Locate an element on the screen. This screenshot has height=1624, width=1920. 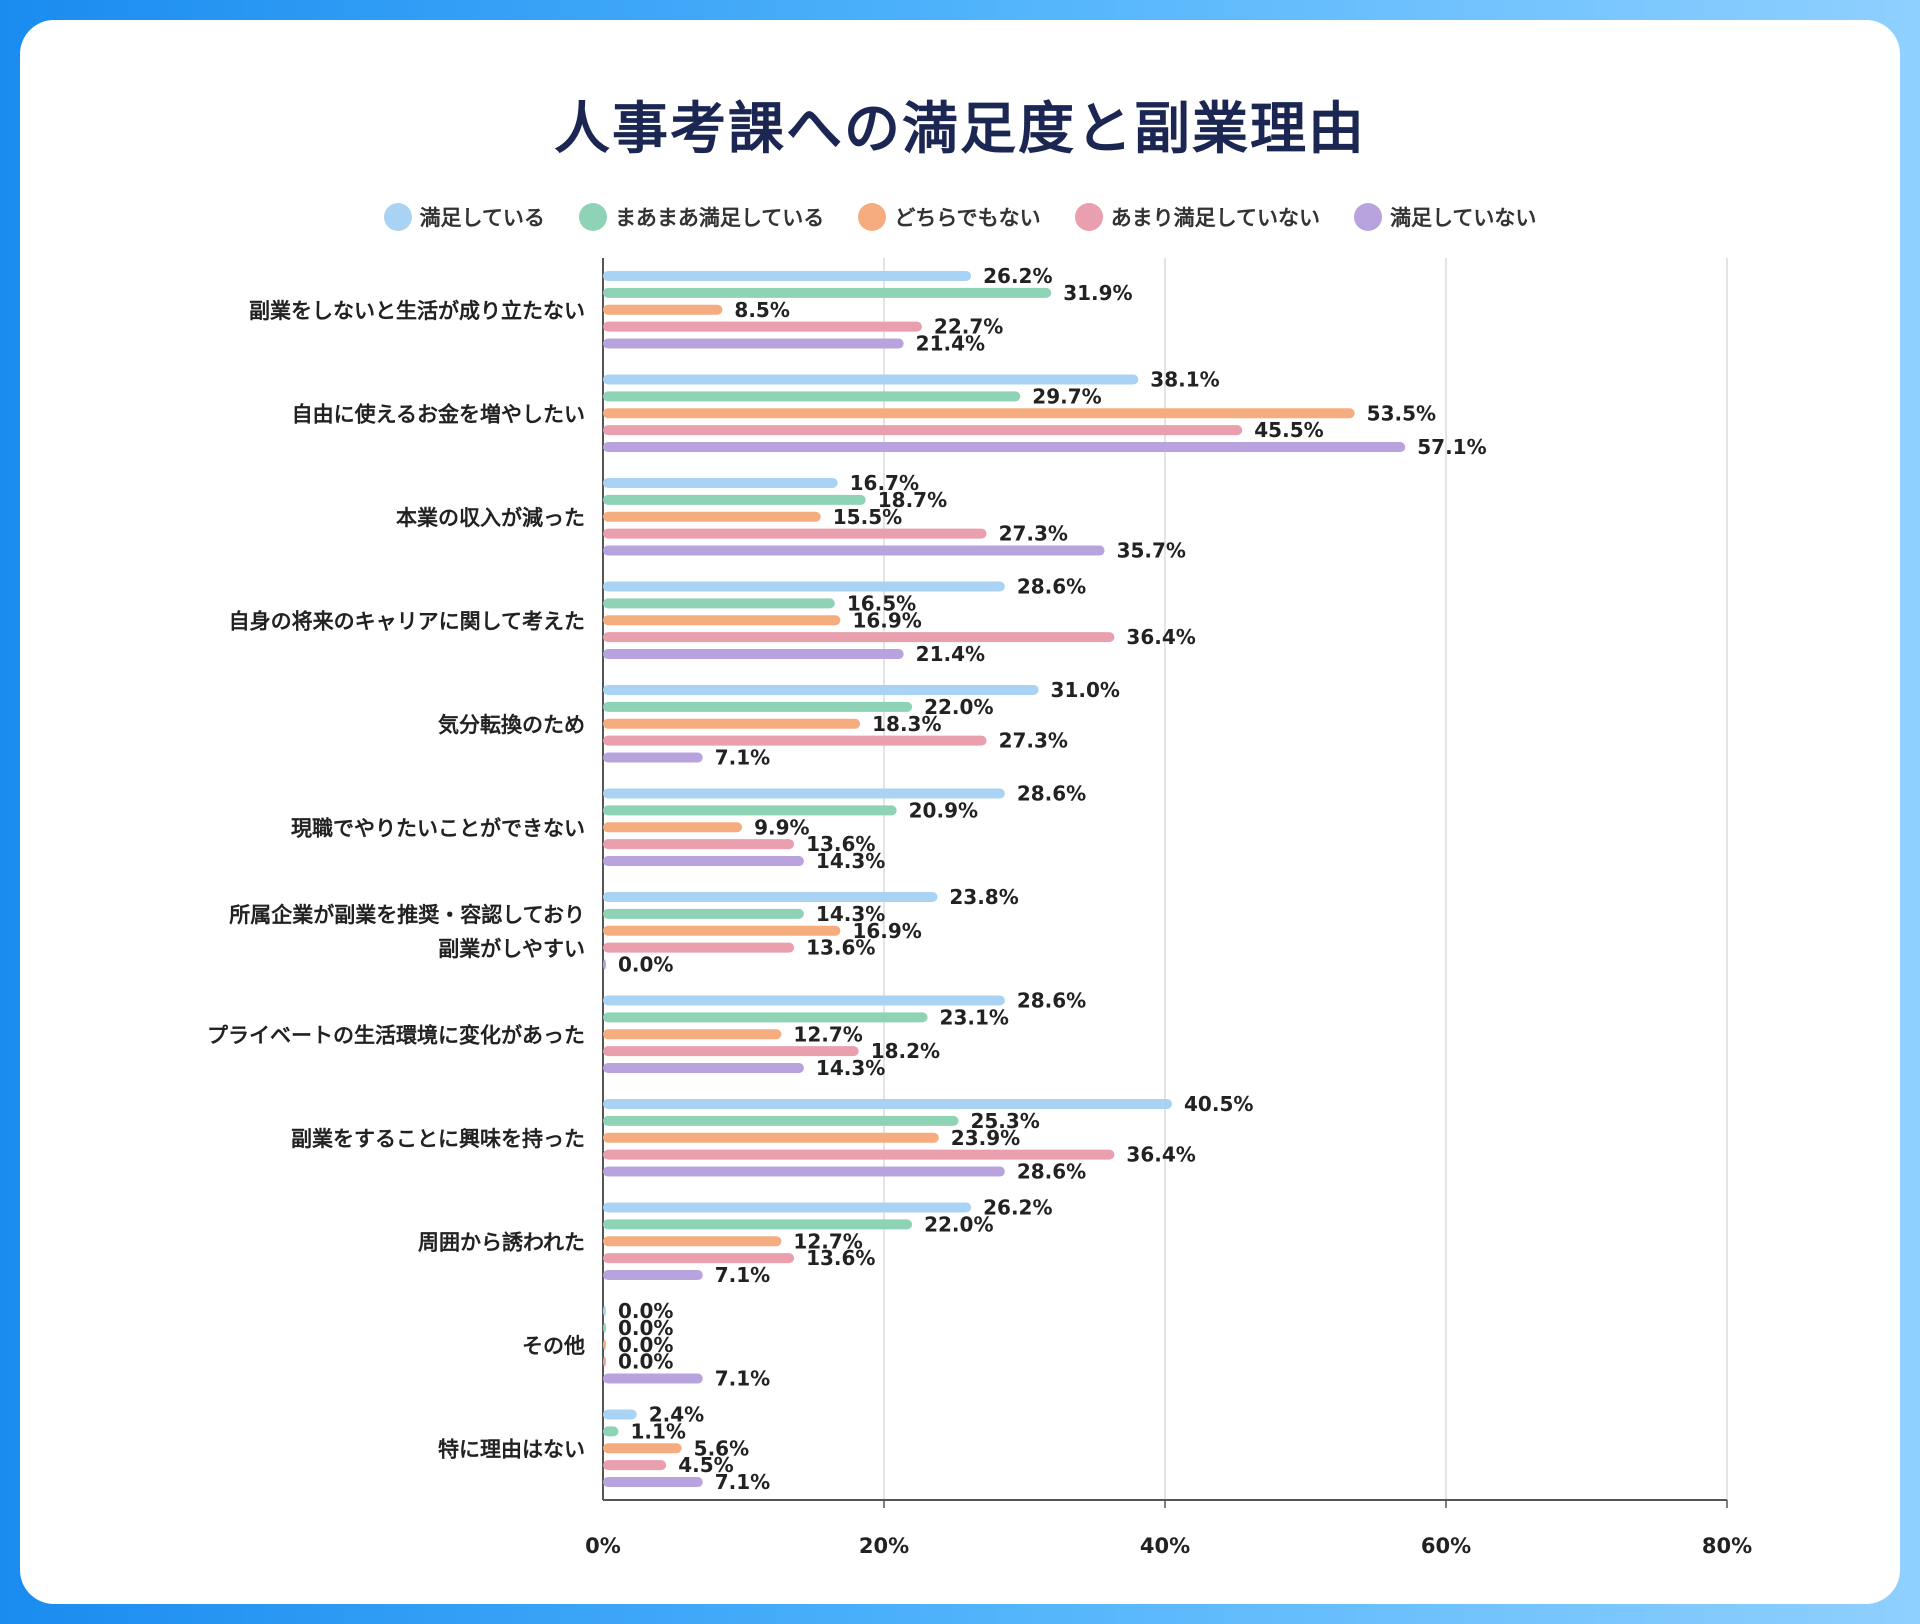
legend-item-2: まあまあ満足している is located at coordinates (701, 217).